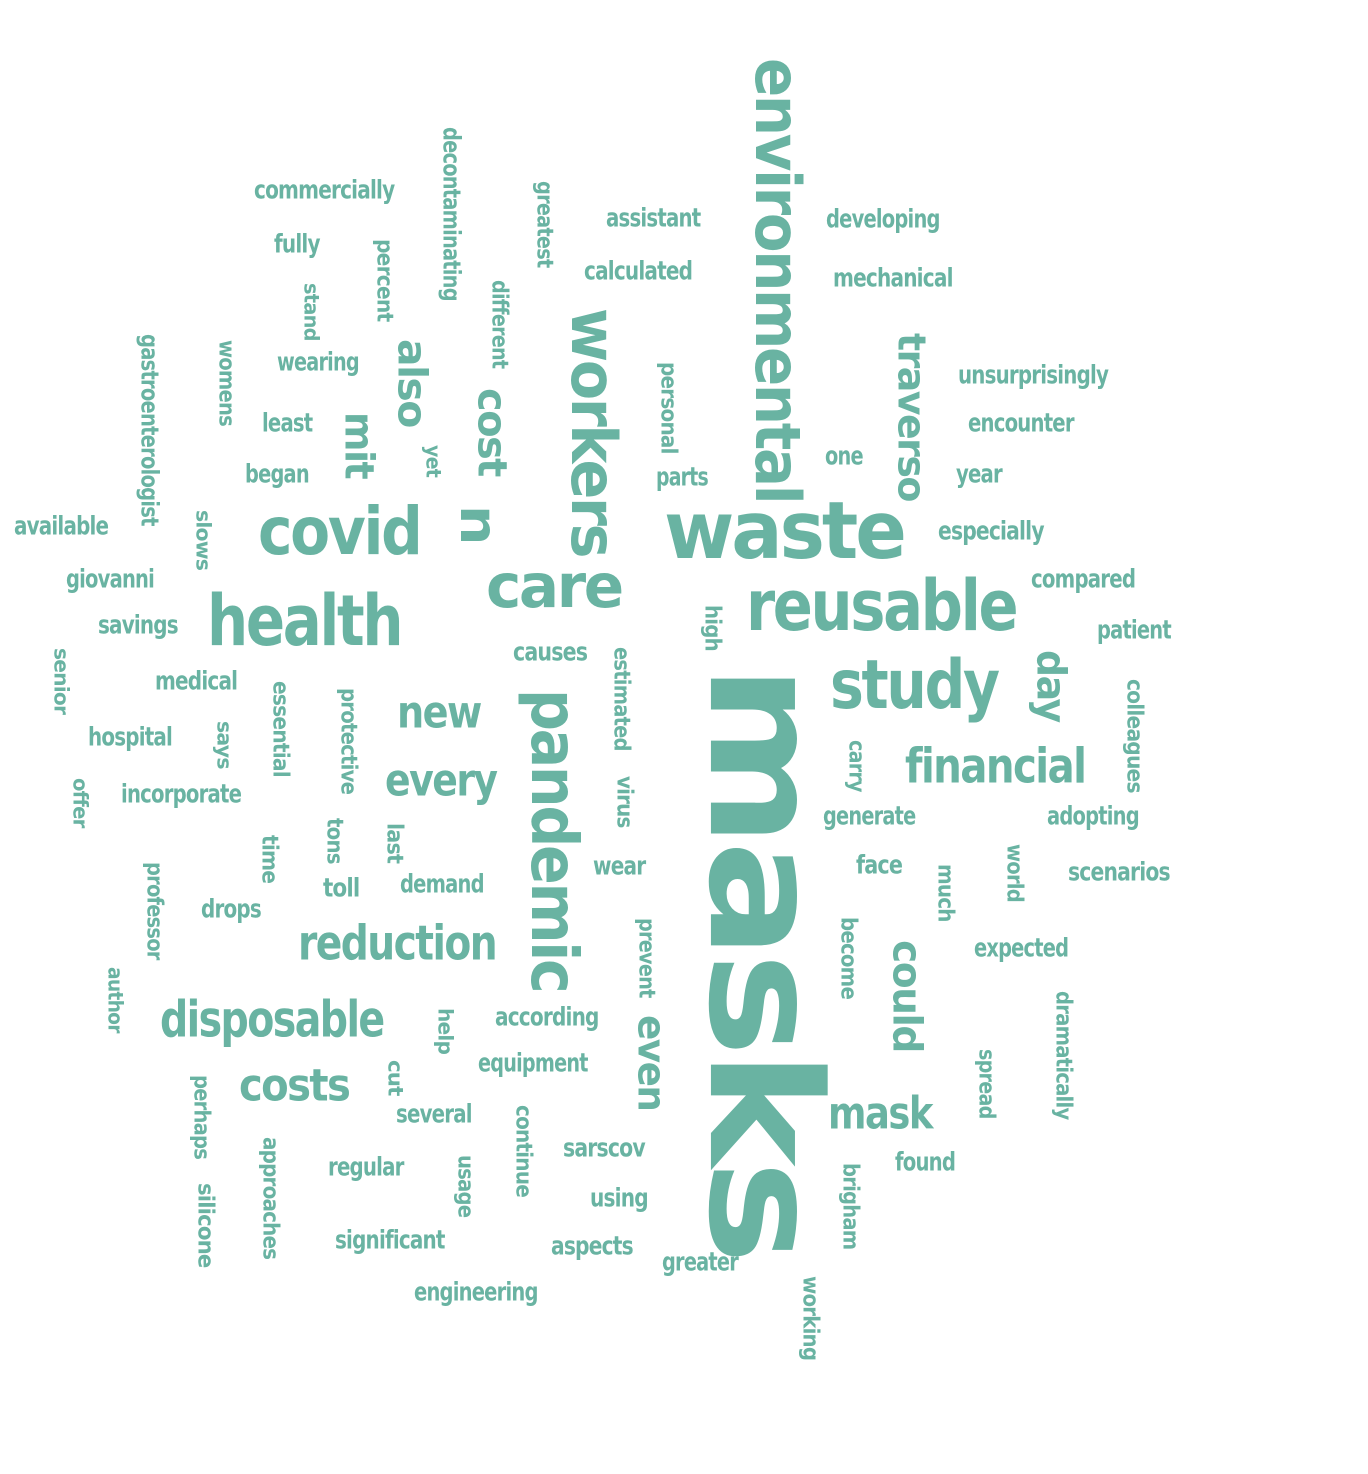 This screenshot has height=1474, width=1368. What do you see at coordinates (869, 816) in the screenshot?
I see `word-generate: generate` at bounding box center [869, 816].